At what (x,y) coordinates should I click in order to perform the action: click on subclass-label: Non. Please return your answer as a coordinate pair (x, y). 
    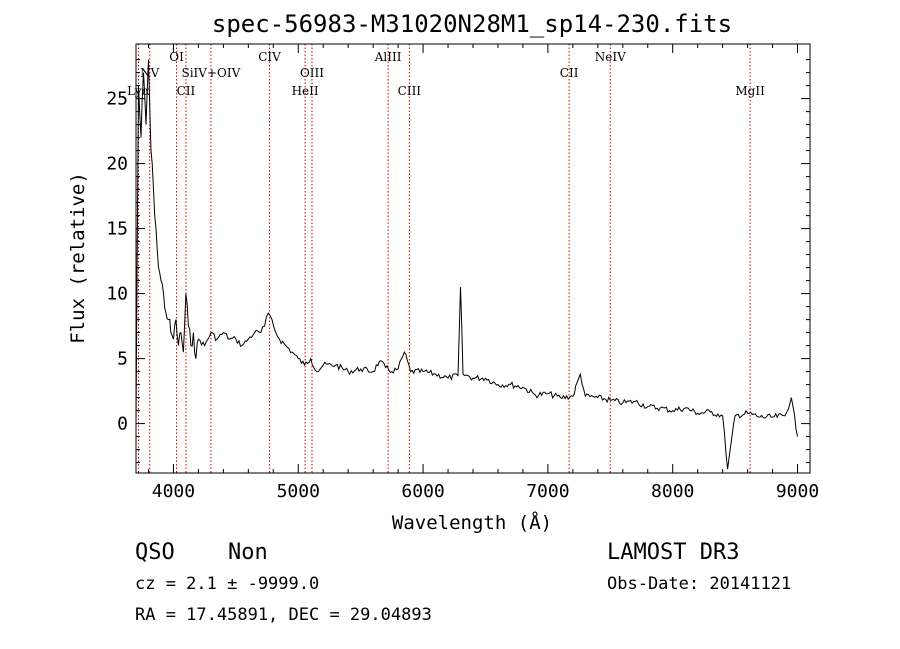
    Looking at the image, I should click on (248, 552).